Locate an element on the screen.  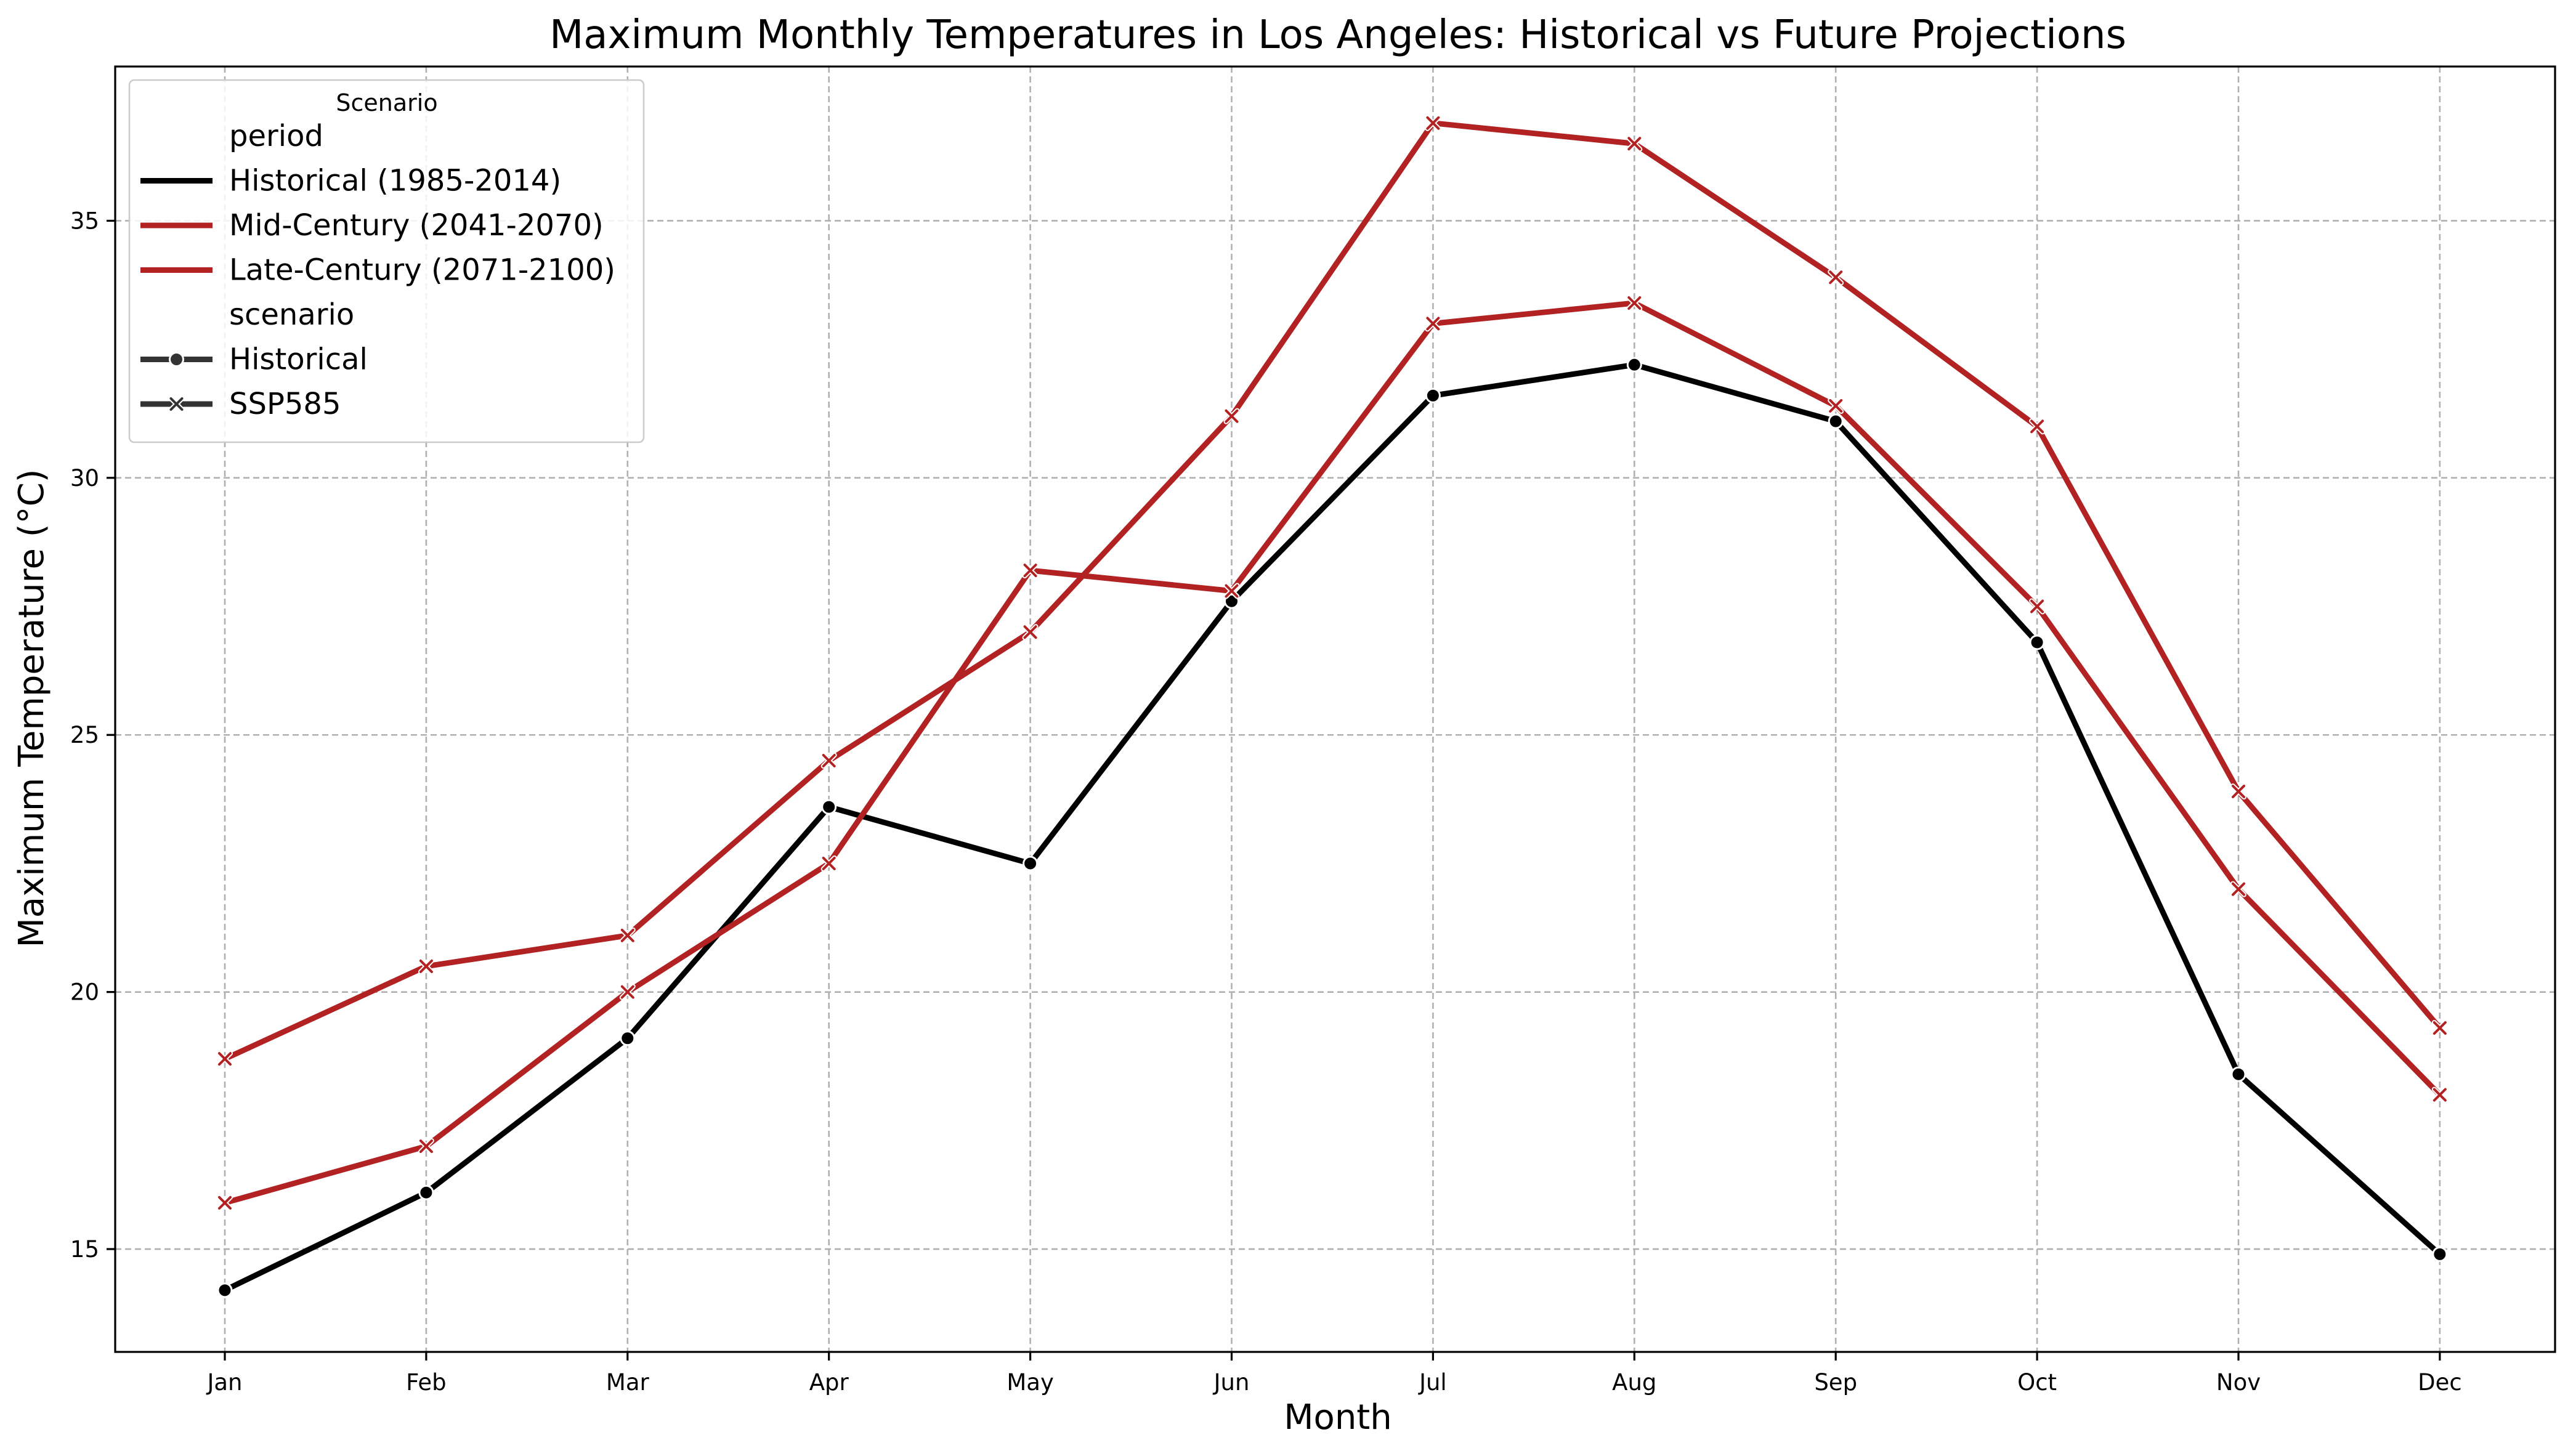
legend-label: Historical (1985-2014) is located at coordinates (395, 181).